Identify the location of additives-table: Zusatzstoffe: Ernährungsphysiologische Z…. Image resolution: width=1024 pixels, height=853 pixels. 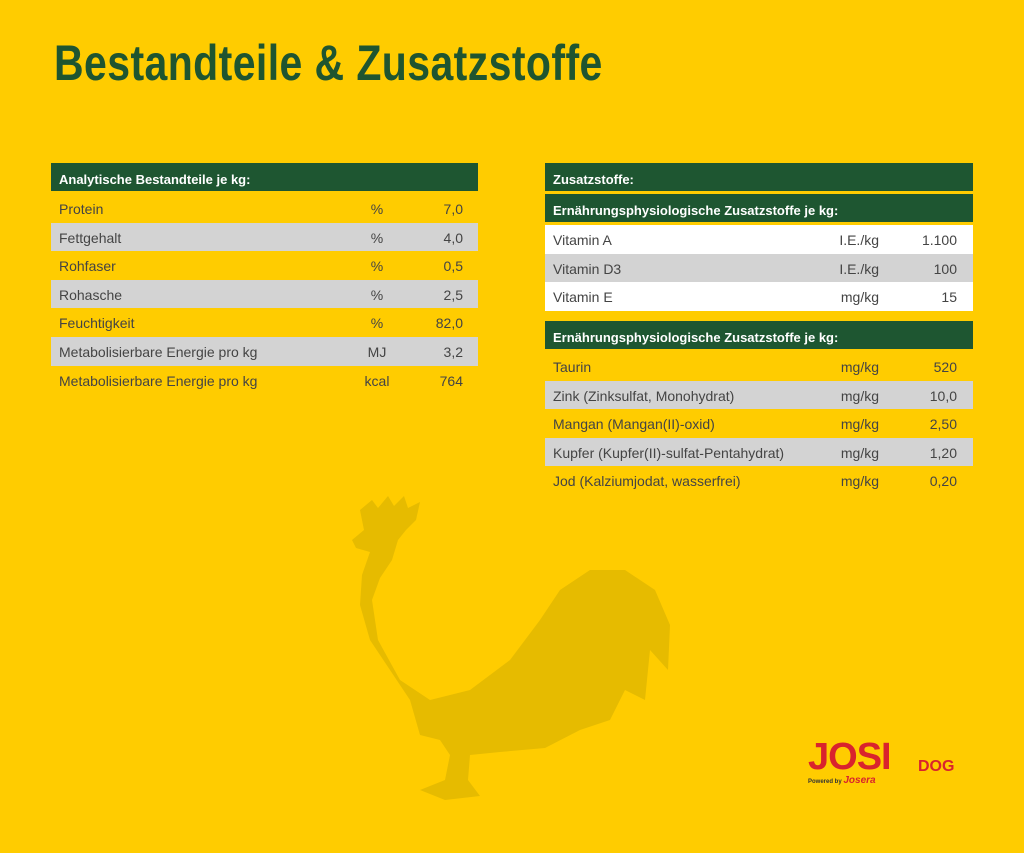
(759, 237).